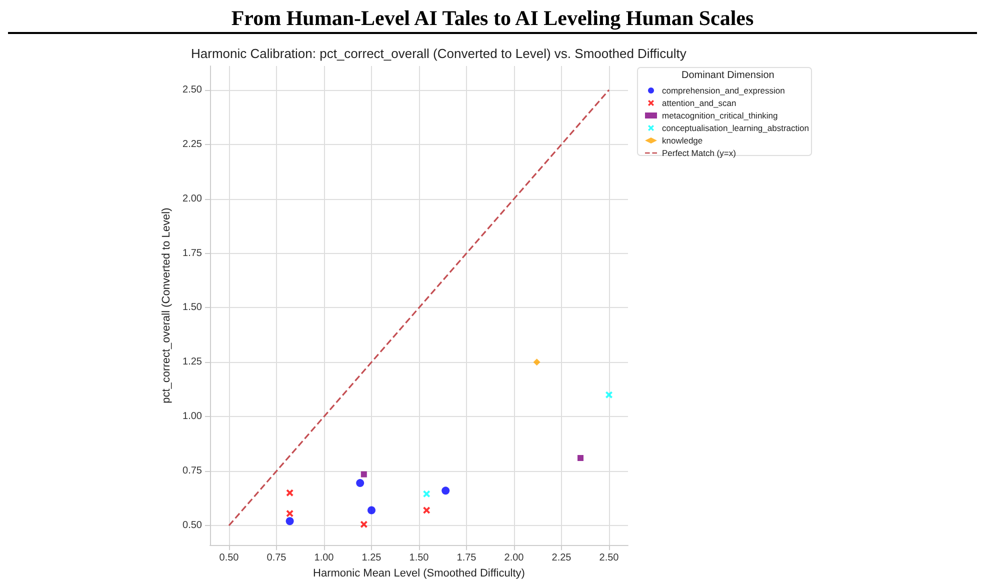  What do you see at coordinates (192, 198) in the screenshot?
I see `y-tick-label: 2.00` at bounding box center [192, 198].